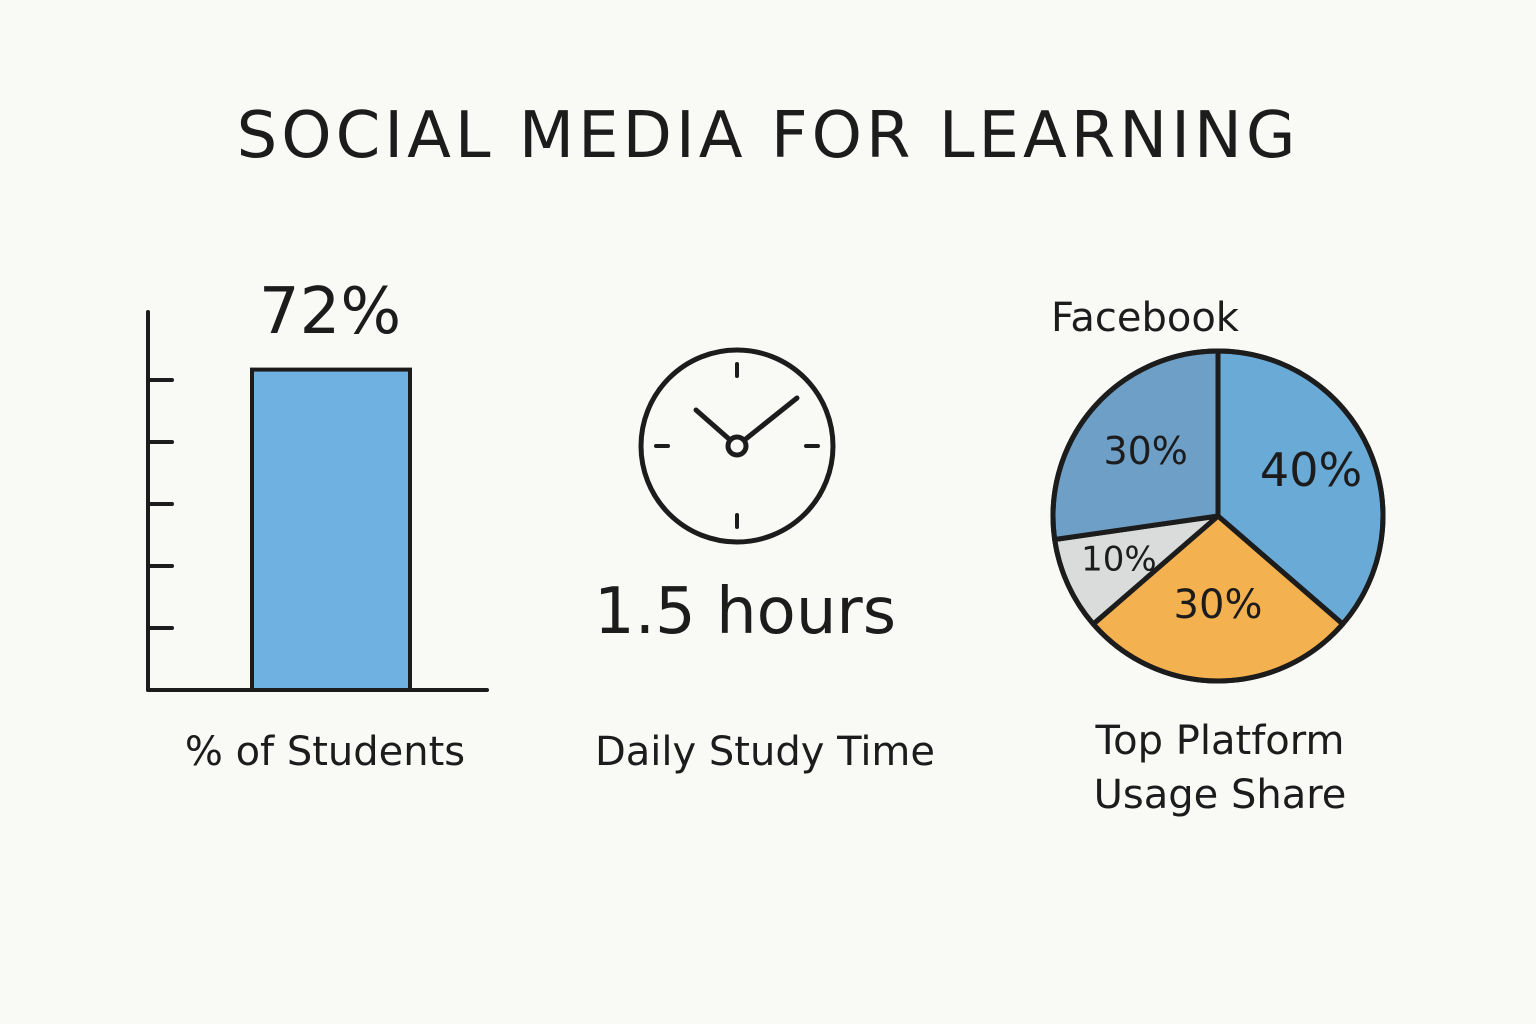  I want to click on bar-chart, so click(317, 501).